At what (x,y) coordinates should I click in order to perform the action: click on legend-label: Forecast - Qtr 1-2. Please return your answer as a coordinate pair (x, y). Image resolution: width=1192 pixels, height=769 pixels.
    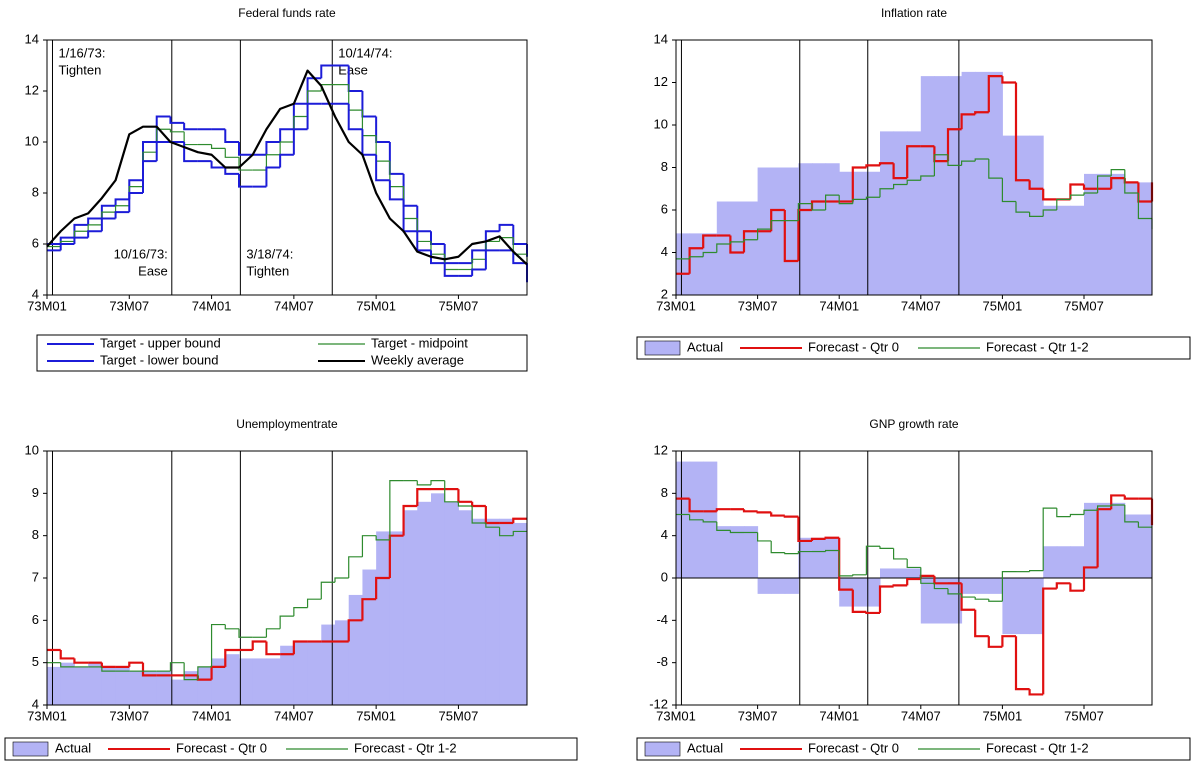
    Looking at the image, I should click on (1037, 747).